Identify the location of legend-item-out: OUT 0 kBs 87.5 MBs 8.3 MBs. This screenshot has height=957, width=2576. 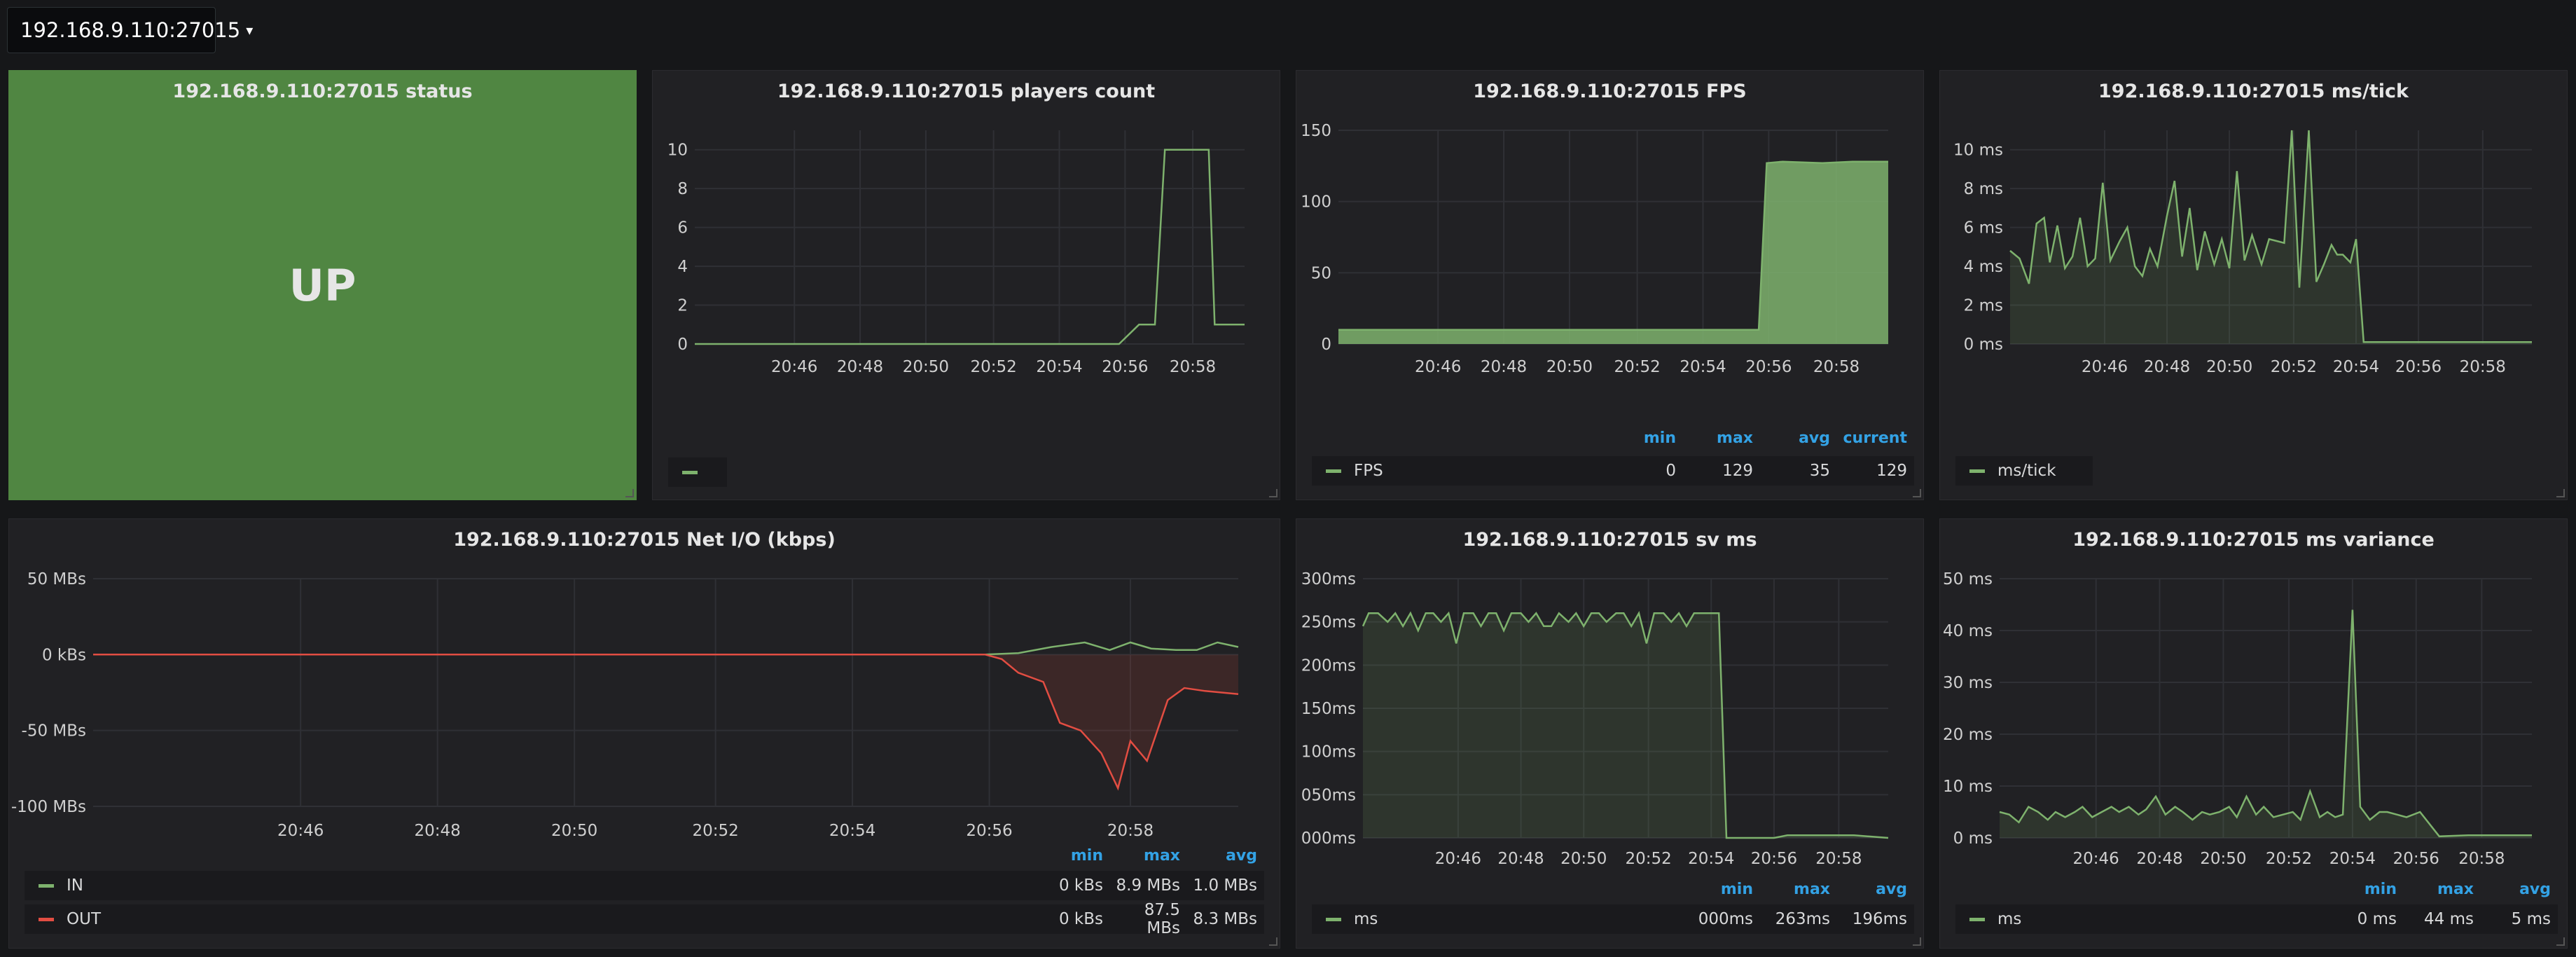
(644, 919).